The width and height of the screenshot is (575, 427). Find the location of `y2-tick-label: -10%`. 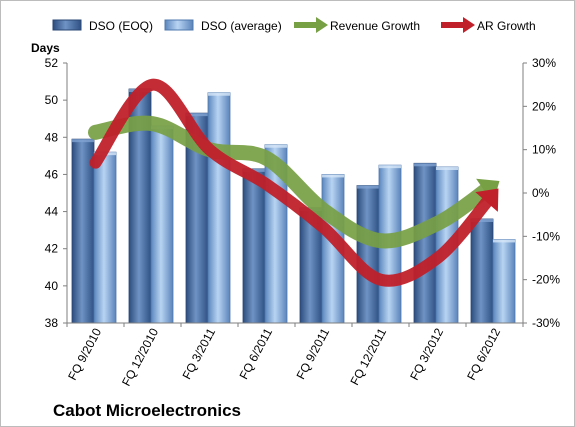

y2-tick-label: -10% is located at coordinates (546, 236).